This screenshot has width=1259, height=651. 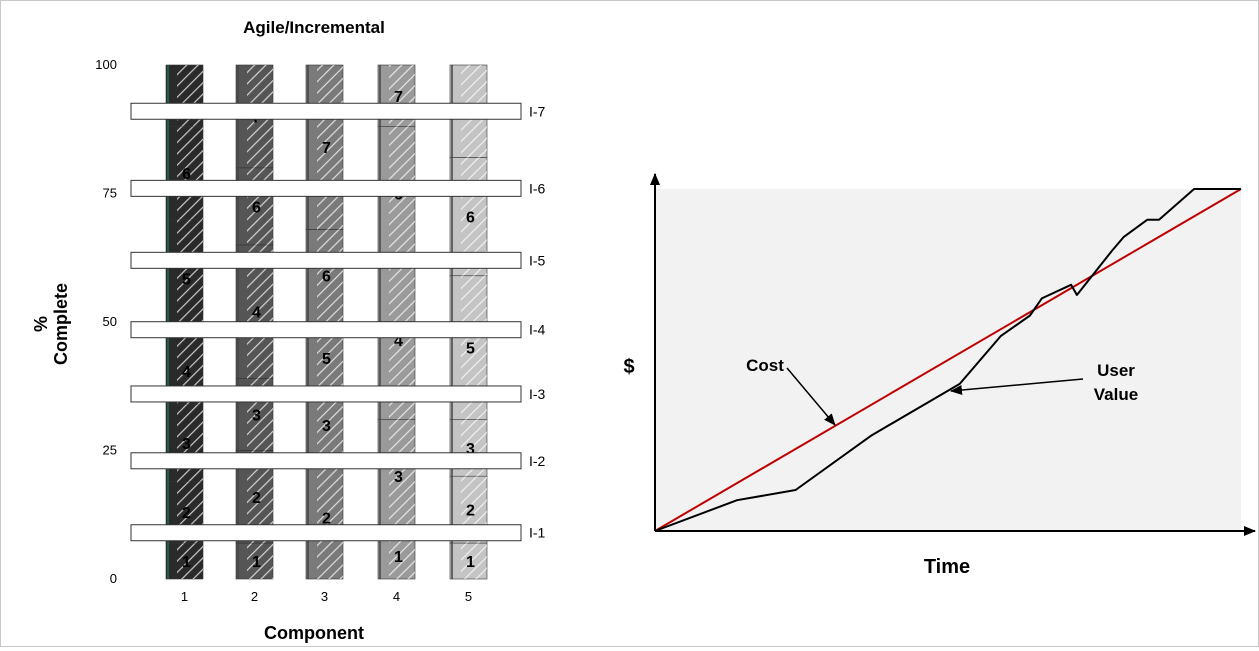 I want to click on increment-band-I-3: I-3, so click(x=338, y=394).